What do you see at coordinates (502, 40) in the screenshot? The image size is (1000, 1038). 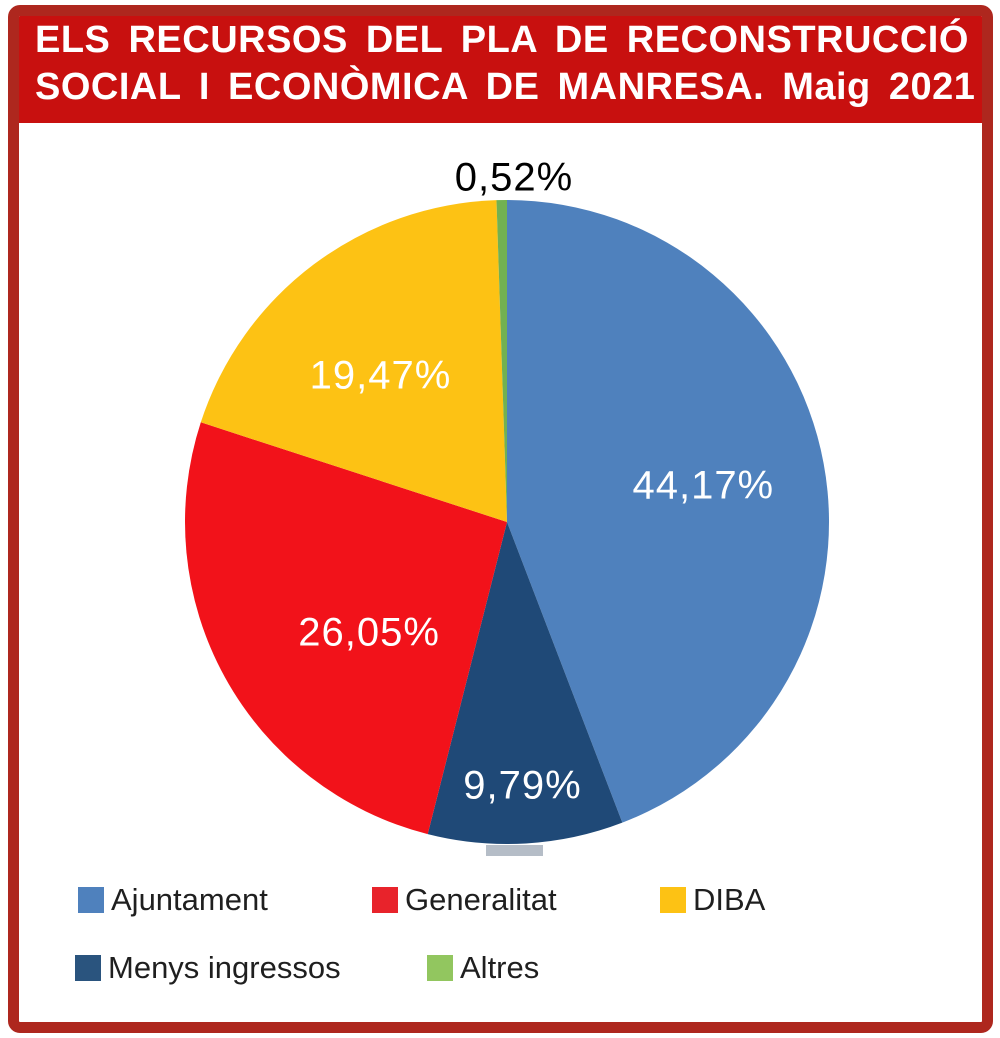 I see `title-line-1: ELS RECURSOS DEL PLA DE RECONSTRUCCIÓ` at bounding box center [502, 40].